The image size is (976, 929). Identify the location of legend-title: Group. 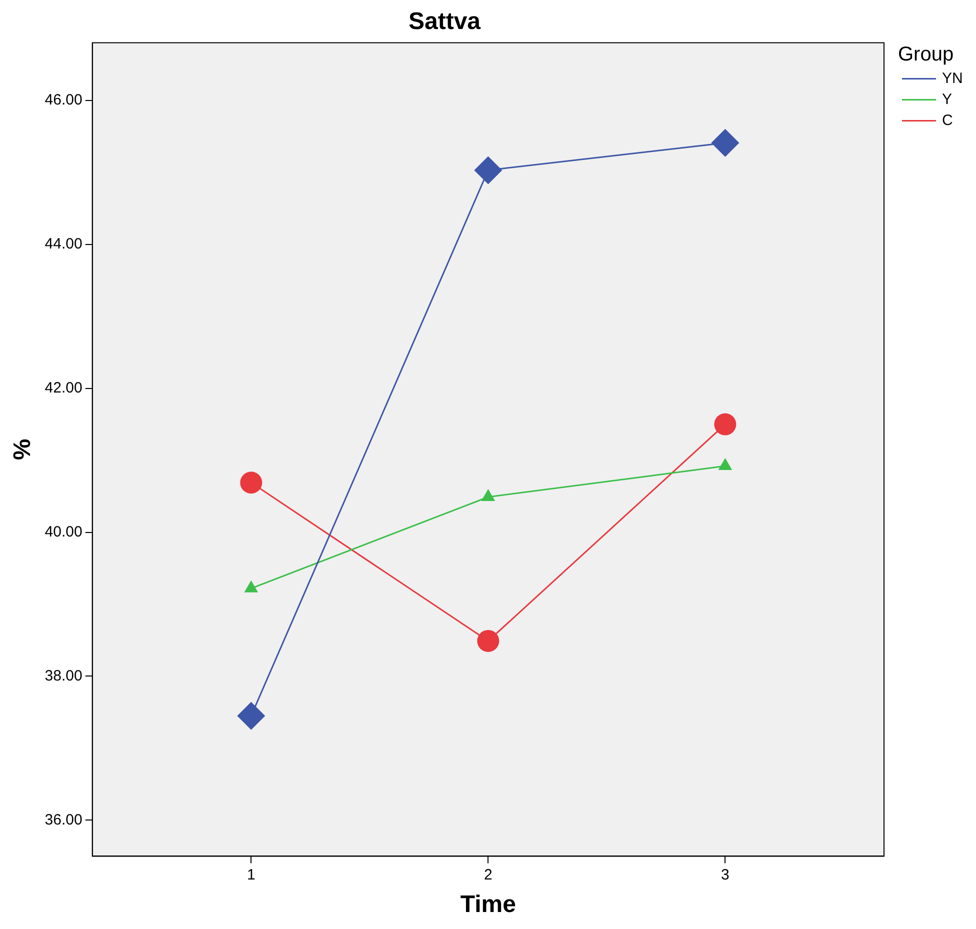
(926, 54).